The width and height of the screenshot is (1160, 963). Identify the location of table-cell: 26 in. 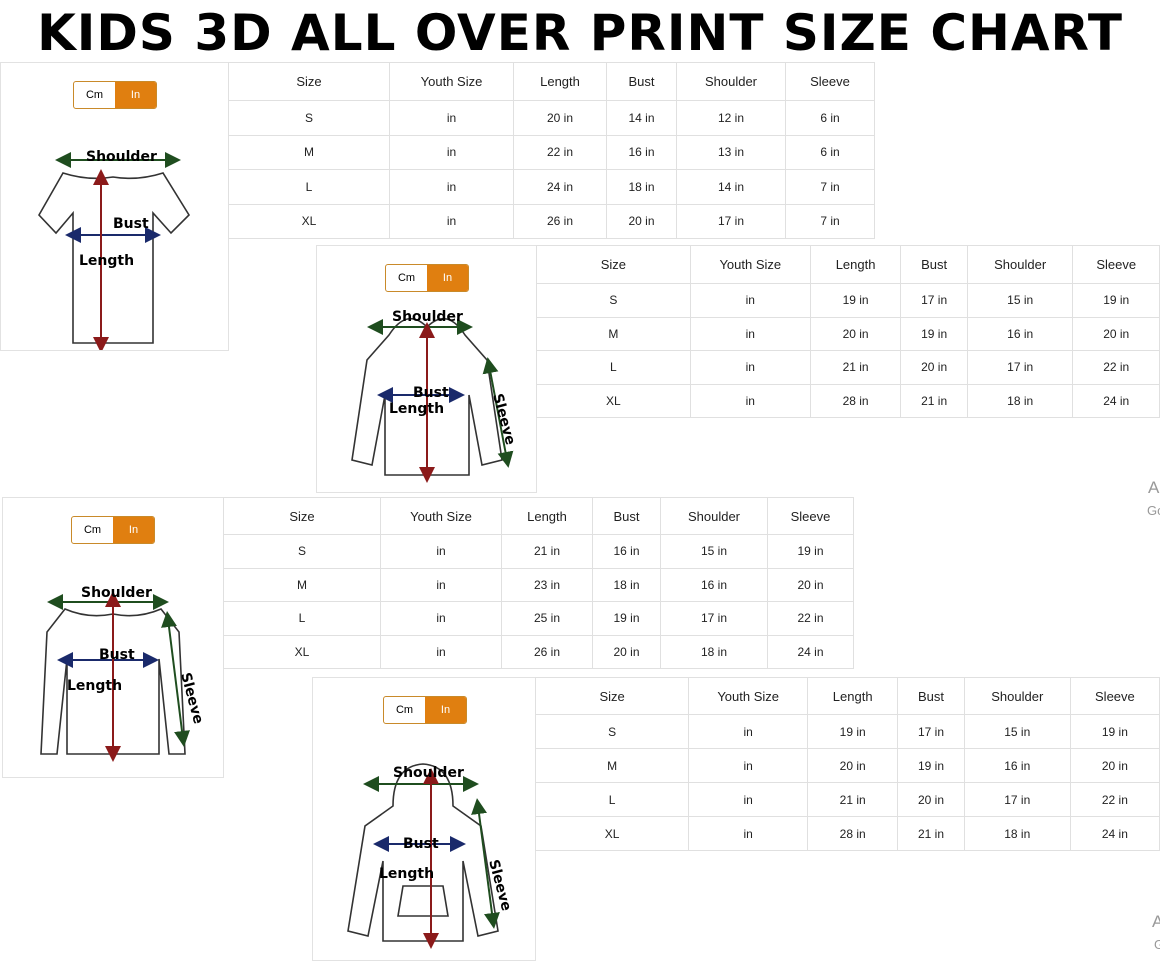
(560, 221).